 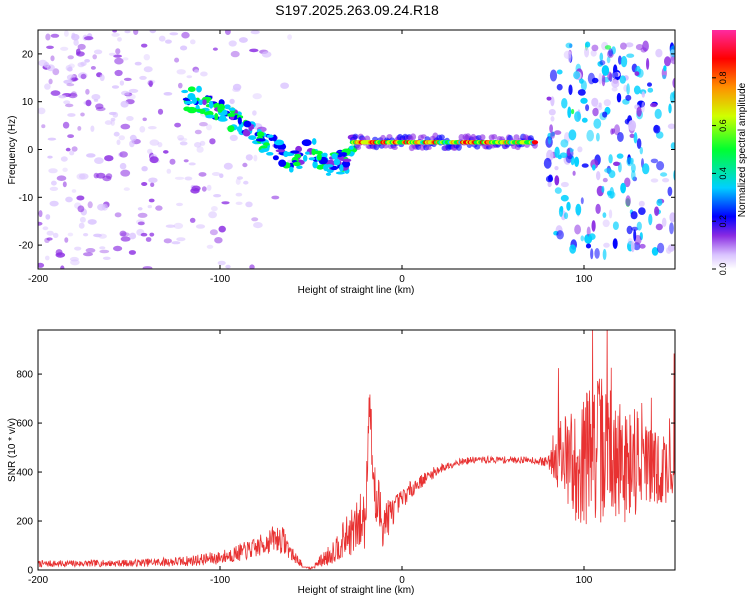 What do you see at coordinates (38, 279) in the screenshot?
I see `x-tick-label: -200` at bounding box center [38, 279].